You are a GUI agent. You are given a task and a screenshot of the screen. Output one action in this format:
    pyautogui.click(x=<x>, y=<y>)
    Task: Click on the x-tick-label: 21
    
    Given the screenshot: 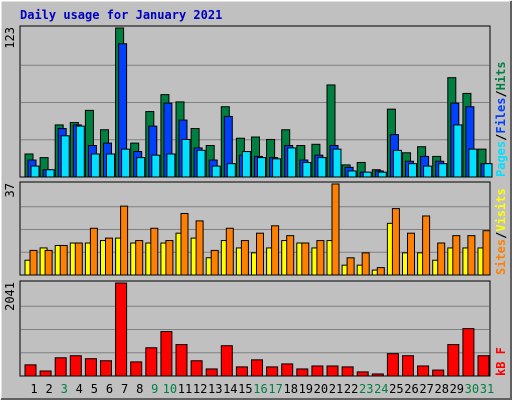 What is the action you would take?
    pyautogui.click(x=336, y=389)
    